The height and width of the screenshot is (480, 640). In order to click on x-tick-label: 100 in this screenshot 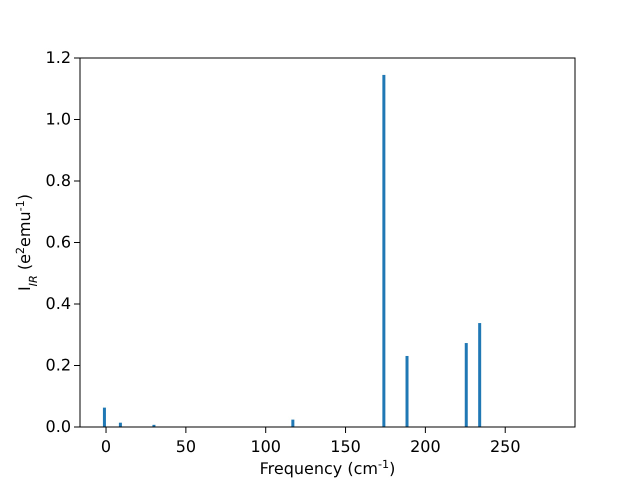, I will do `click(265, 446)`.